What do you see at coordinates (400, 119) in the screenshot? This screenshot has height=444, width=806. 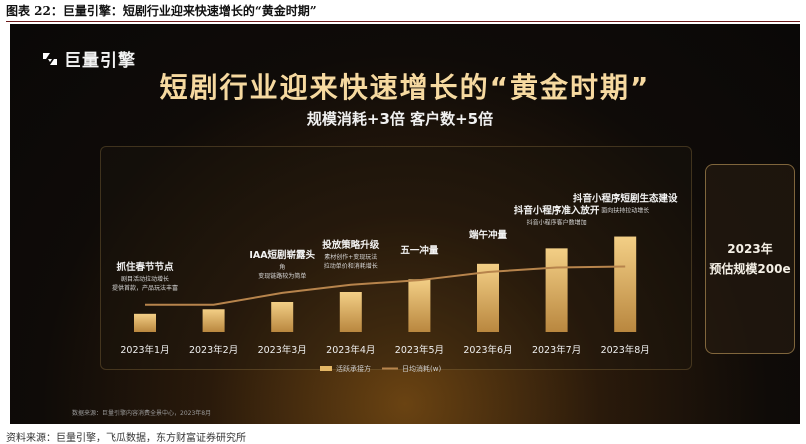 I see `slide-subtitle: 规模消耗+3倍 客户数+5倍` at bounding box center [400, 119].